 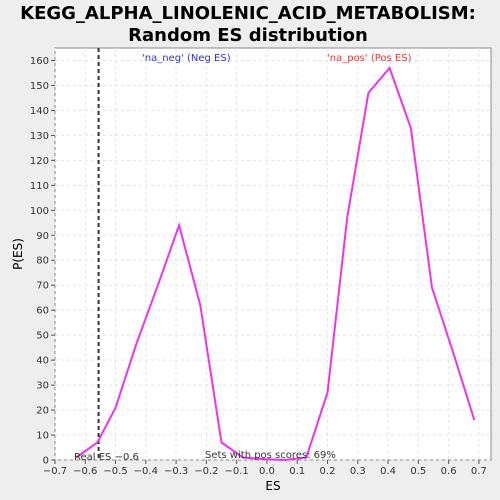 I want to click on chart-title-line1: KEGG_ALPHA_LINOLENIC_ACID_METABOLISM:, so click(x=248, y=13).